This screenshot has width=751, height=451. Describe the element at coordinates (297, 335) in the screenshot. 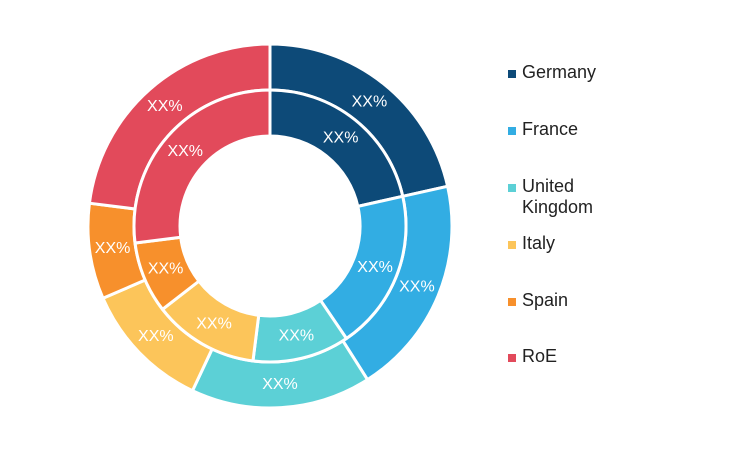

I see `inner-label-united-kingdom: XX%` at that location.